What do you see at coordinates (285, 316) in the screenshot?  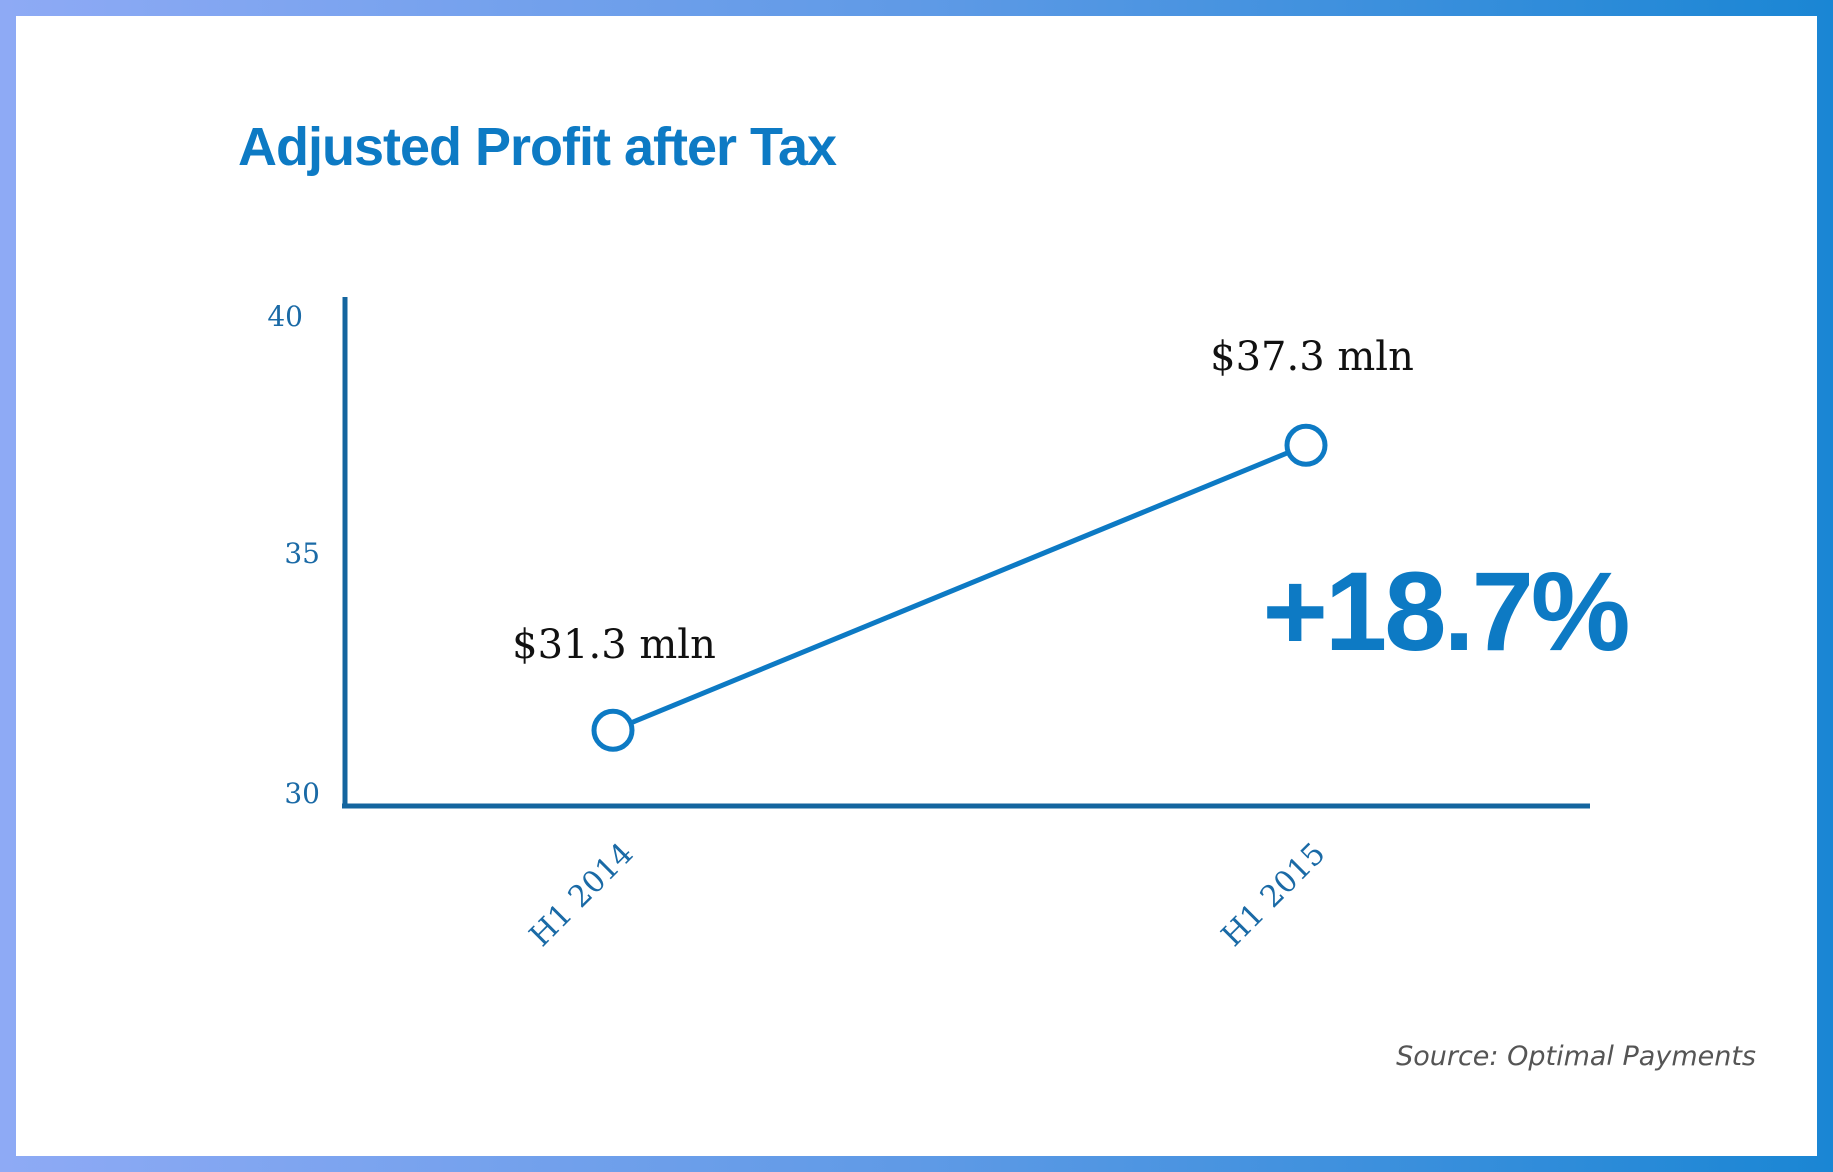 I see `y-tick-label: 40` at bounding box center [285, 316].